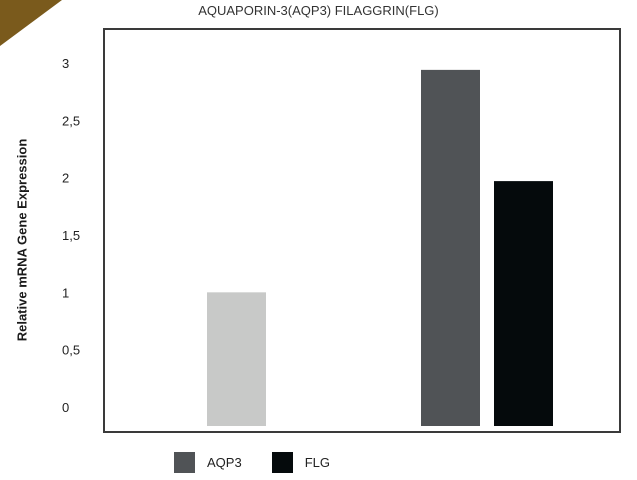 The image size is (637, 480). What do you see at coordinates (267, 462) in the screenshot?
I see `legend: AQP3 FLG` at bounding box center [267, 462].